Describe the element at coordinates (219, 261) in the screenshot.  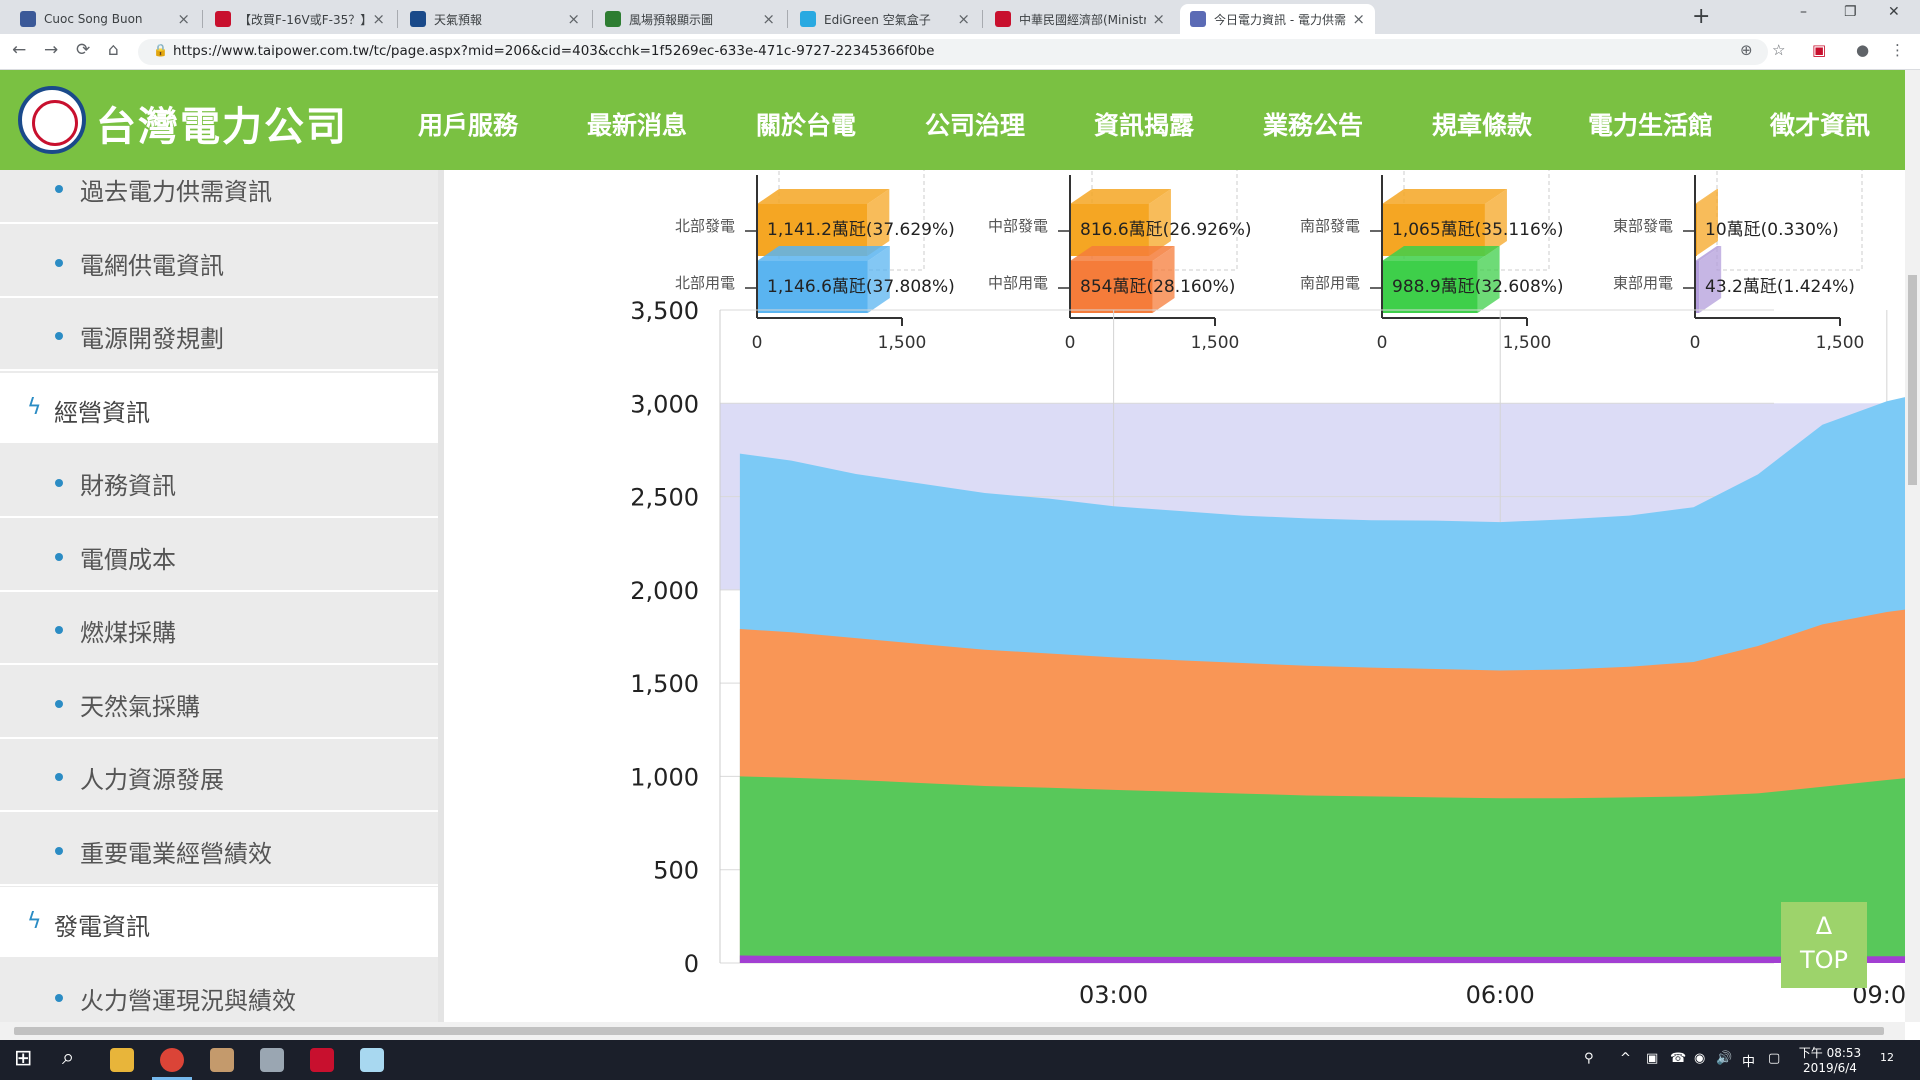
I see `sidebar-item: 電網供電資訊` at that location.